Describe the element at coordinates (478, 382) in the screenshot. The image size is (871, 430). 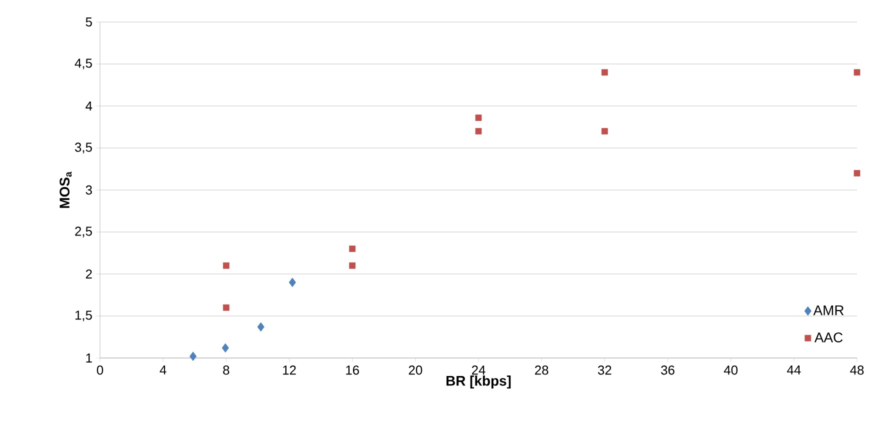
I see `x-axis-title: BR [kbps]` at that location.